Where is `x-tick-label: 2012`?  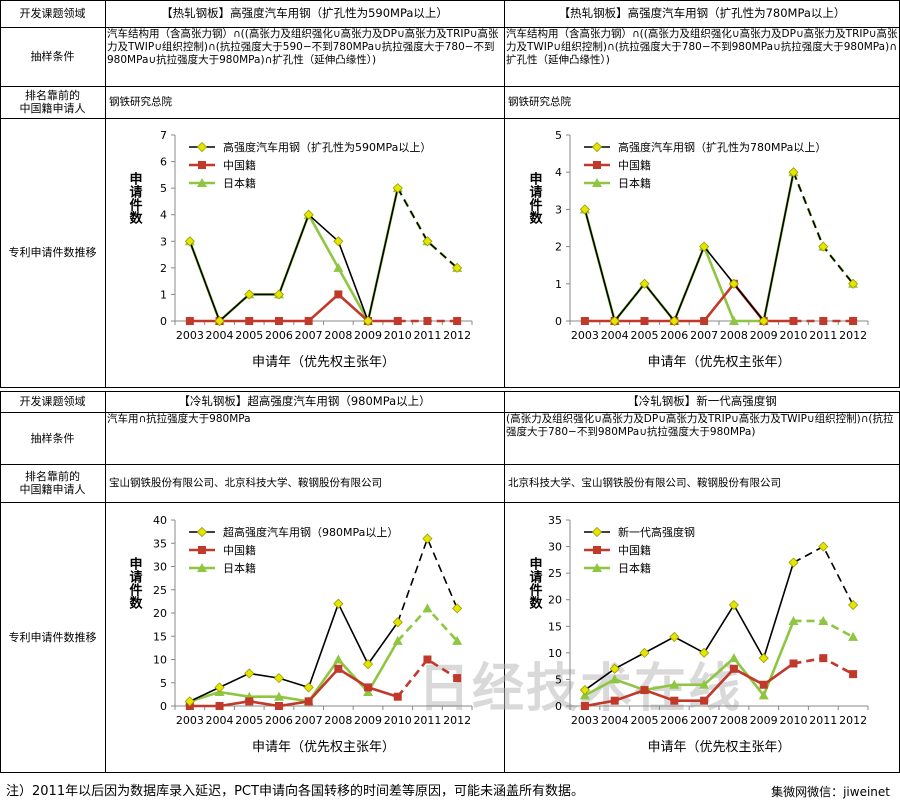 x-tick-label: 2012 is located at coordinates (457, 335).